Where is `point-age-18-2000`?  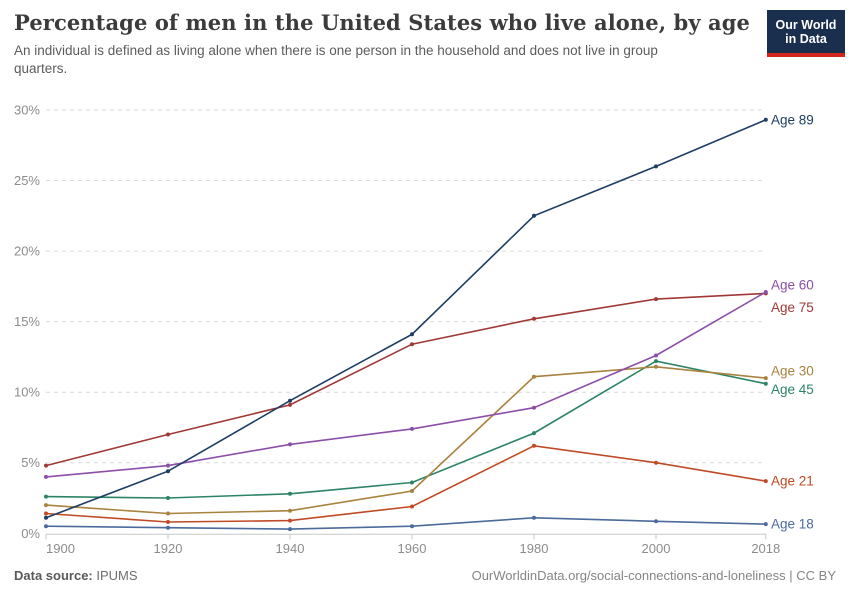 point-age-18-2000 is located at coordinates (656, 521).